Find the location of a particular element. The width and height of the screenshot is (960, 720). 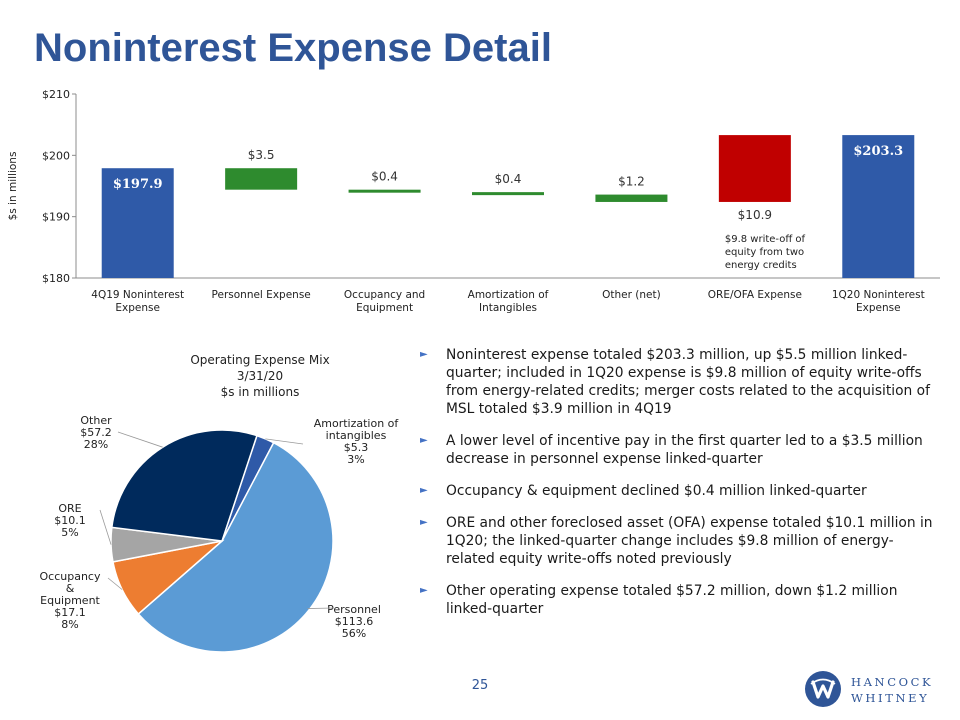

page-number: 25 is located at coordinates (480, 685).